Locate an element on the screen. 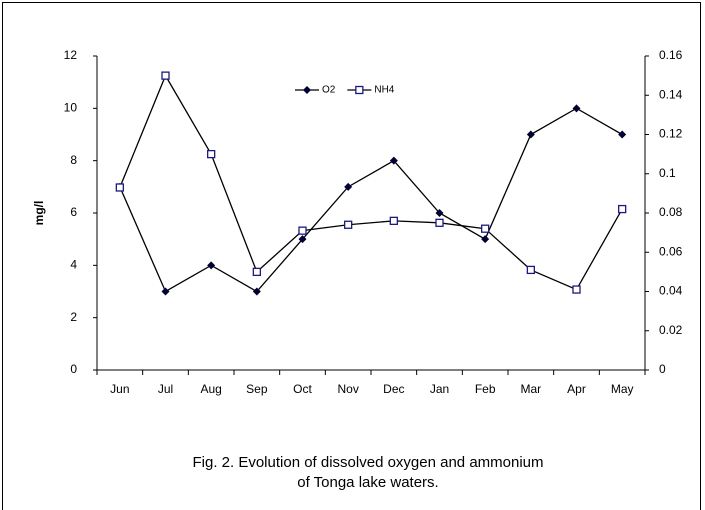 The height and width of the screenshot is (510, 705). x-tick-label: Sep is located at coordinates (257, 389).